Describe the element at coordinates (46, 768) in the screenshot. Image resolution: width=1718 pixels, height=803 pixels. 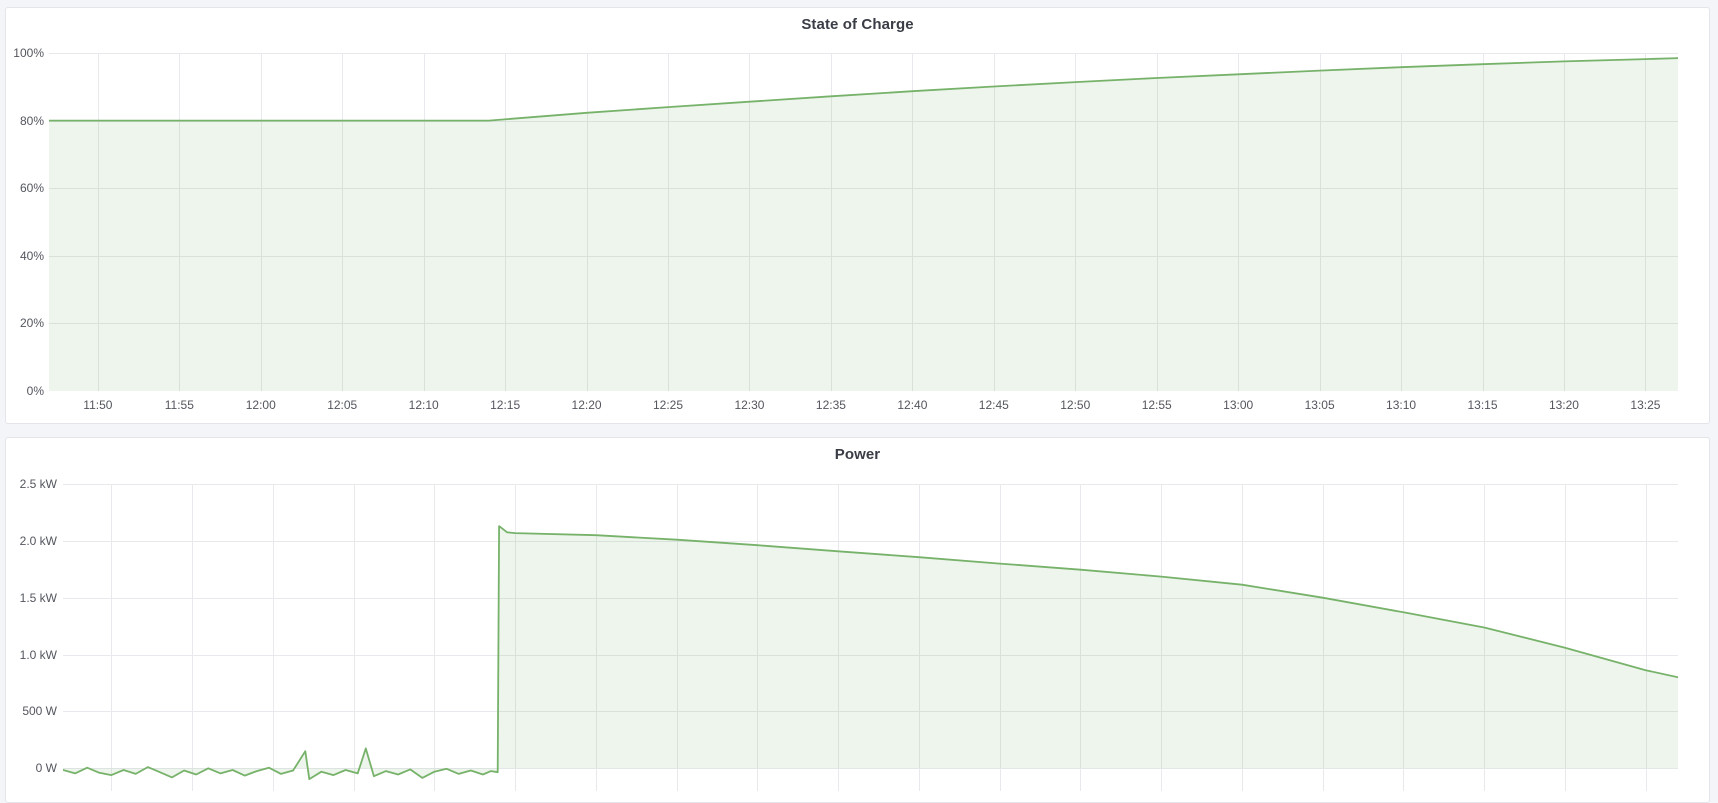
I see `y-tick-label: 0 W` at that location.